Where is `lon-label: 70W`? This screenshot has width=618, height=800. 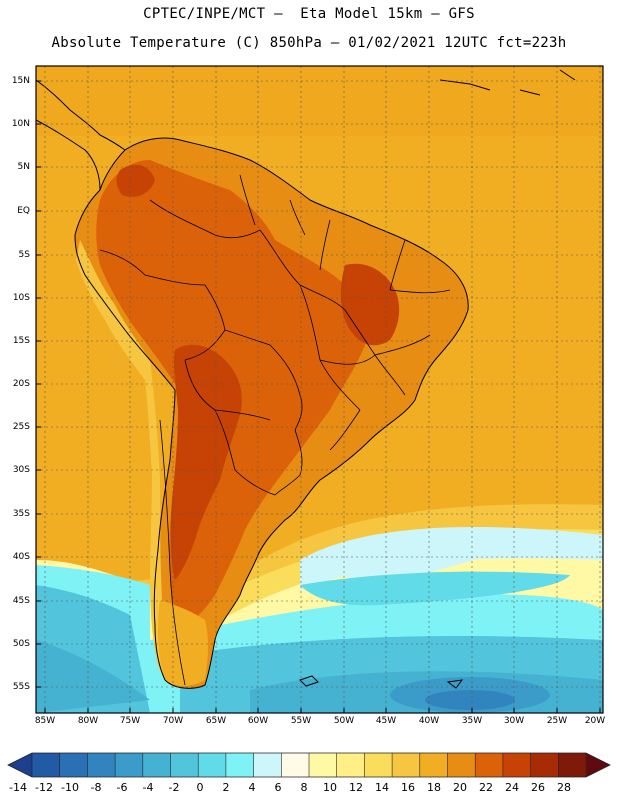
lon-label: 70W is located at coordinates (173, 721).